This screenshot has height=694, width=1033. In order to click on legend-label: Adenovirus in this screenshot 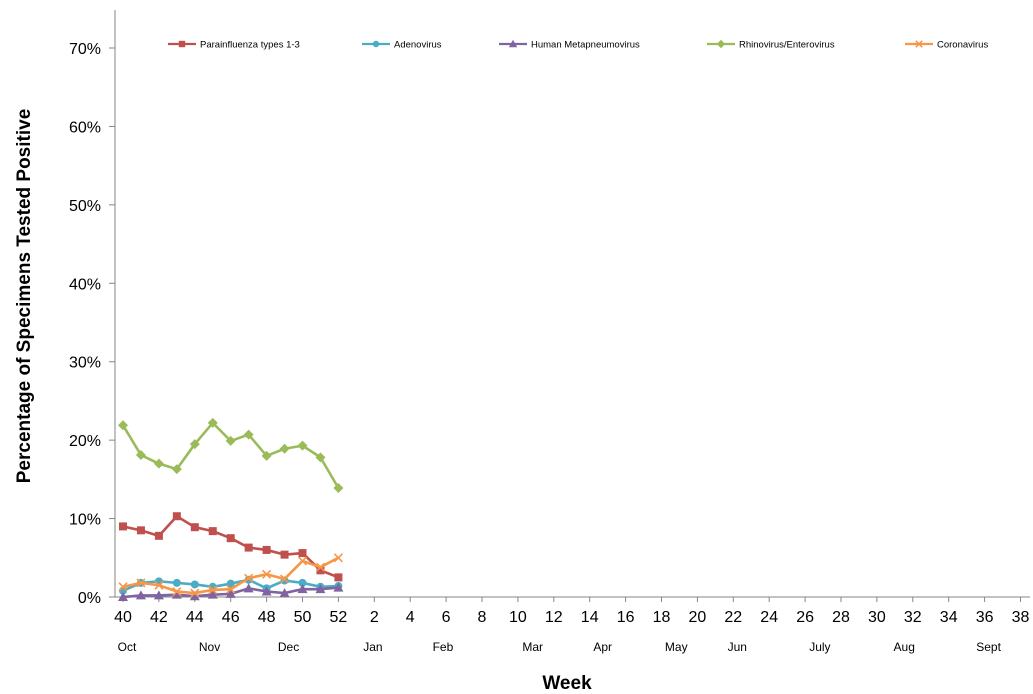, I will do `click(418, 45)`.